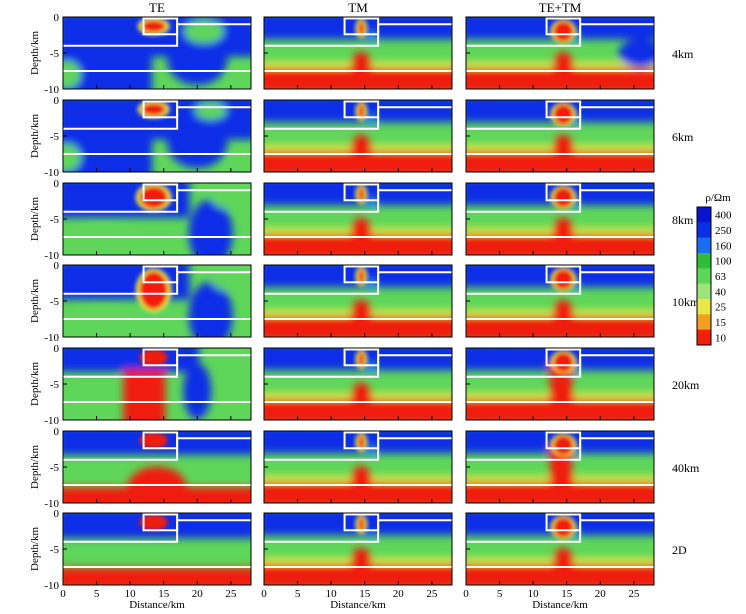  Describe the element at coordinates (683, 137) in the screenshot. I see `row-label: 6km` at that location.